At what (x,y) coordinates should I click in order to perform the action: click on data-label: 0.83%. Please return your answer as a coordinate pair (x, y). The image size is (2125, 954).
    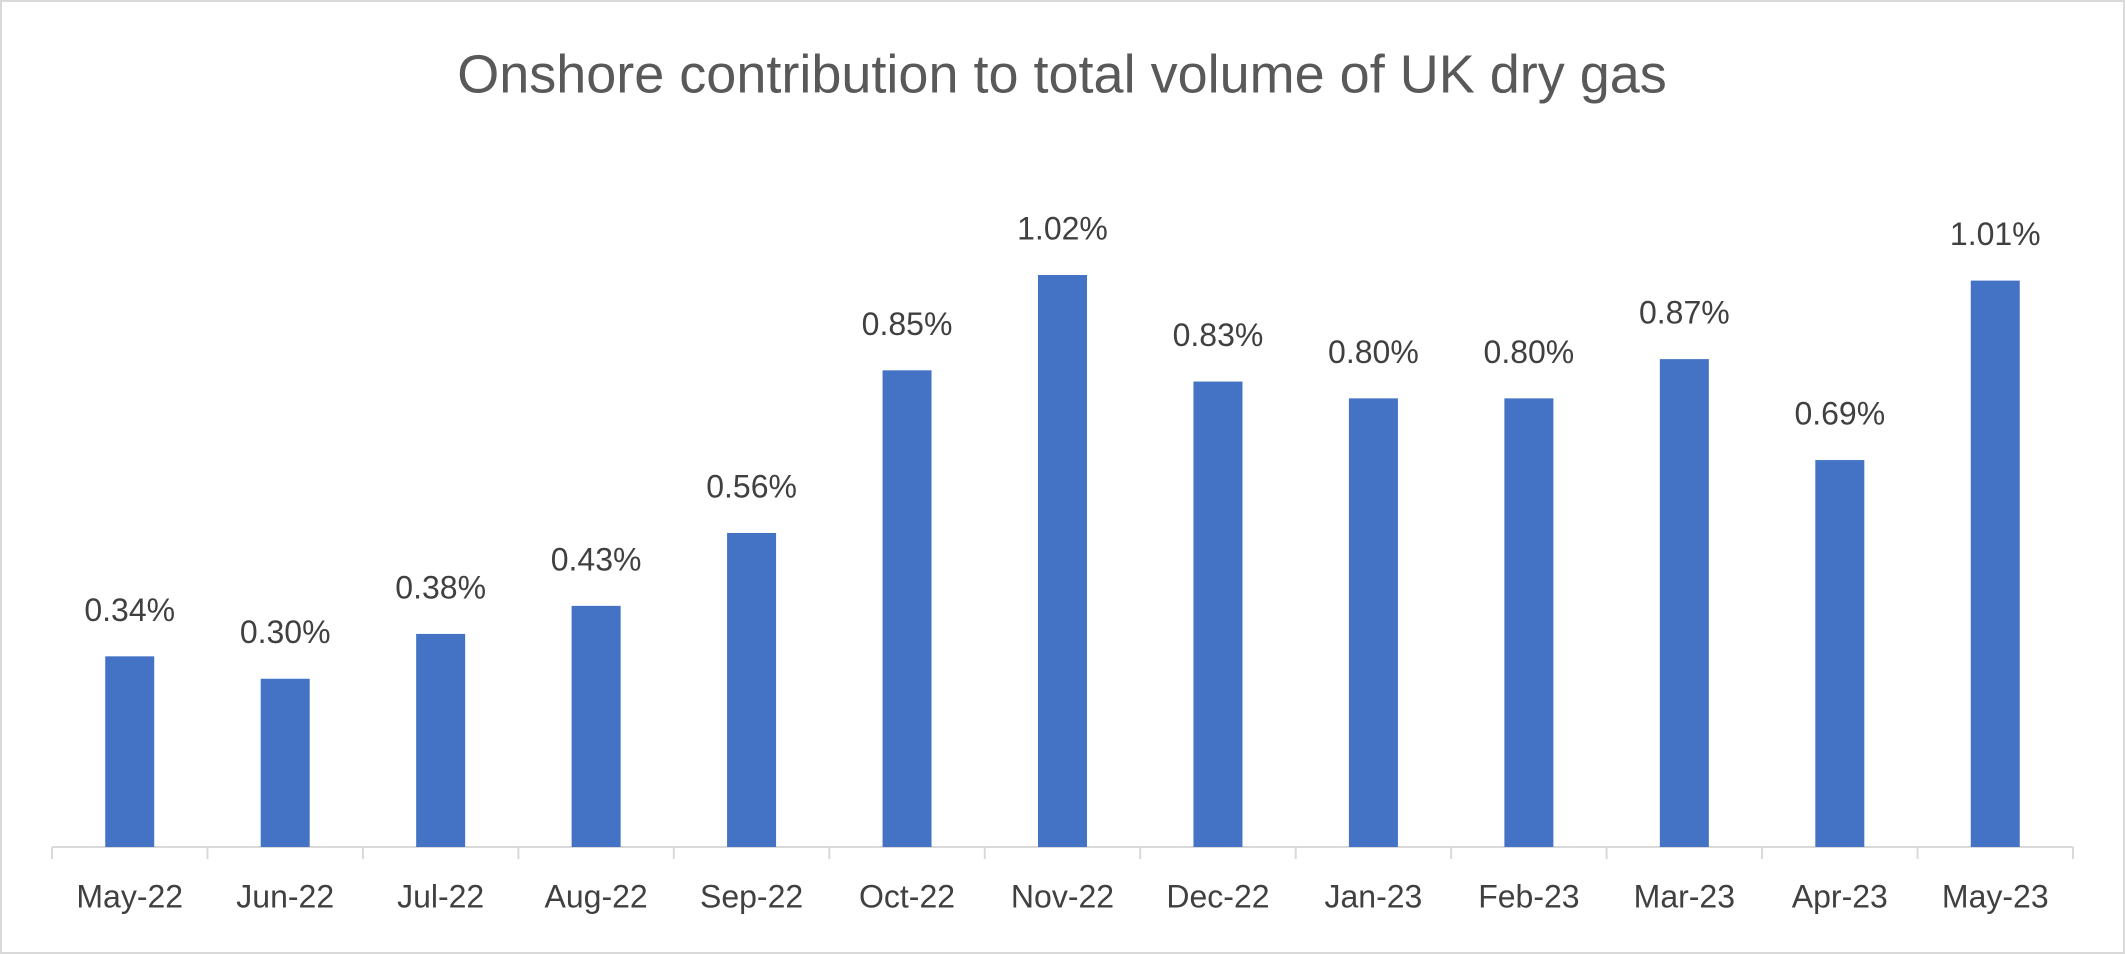
    Looking at the image, I should click on (1218, 335).